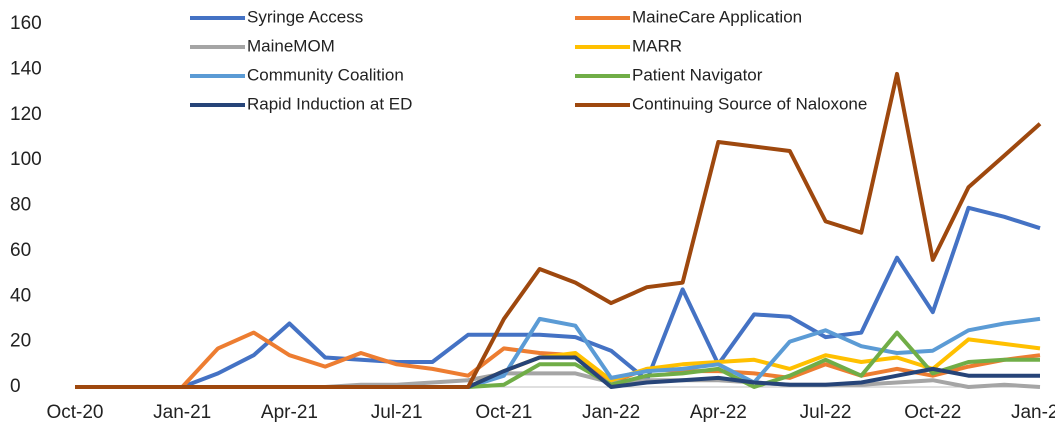 Image resolution: width=1055 pixels, height=435 pixels. Describe the element at coordinates (932, 412) in the screenshot. I see `x-tick-label: Oct-22` at that location.